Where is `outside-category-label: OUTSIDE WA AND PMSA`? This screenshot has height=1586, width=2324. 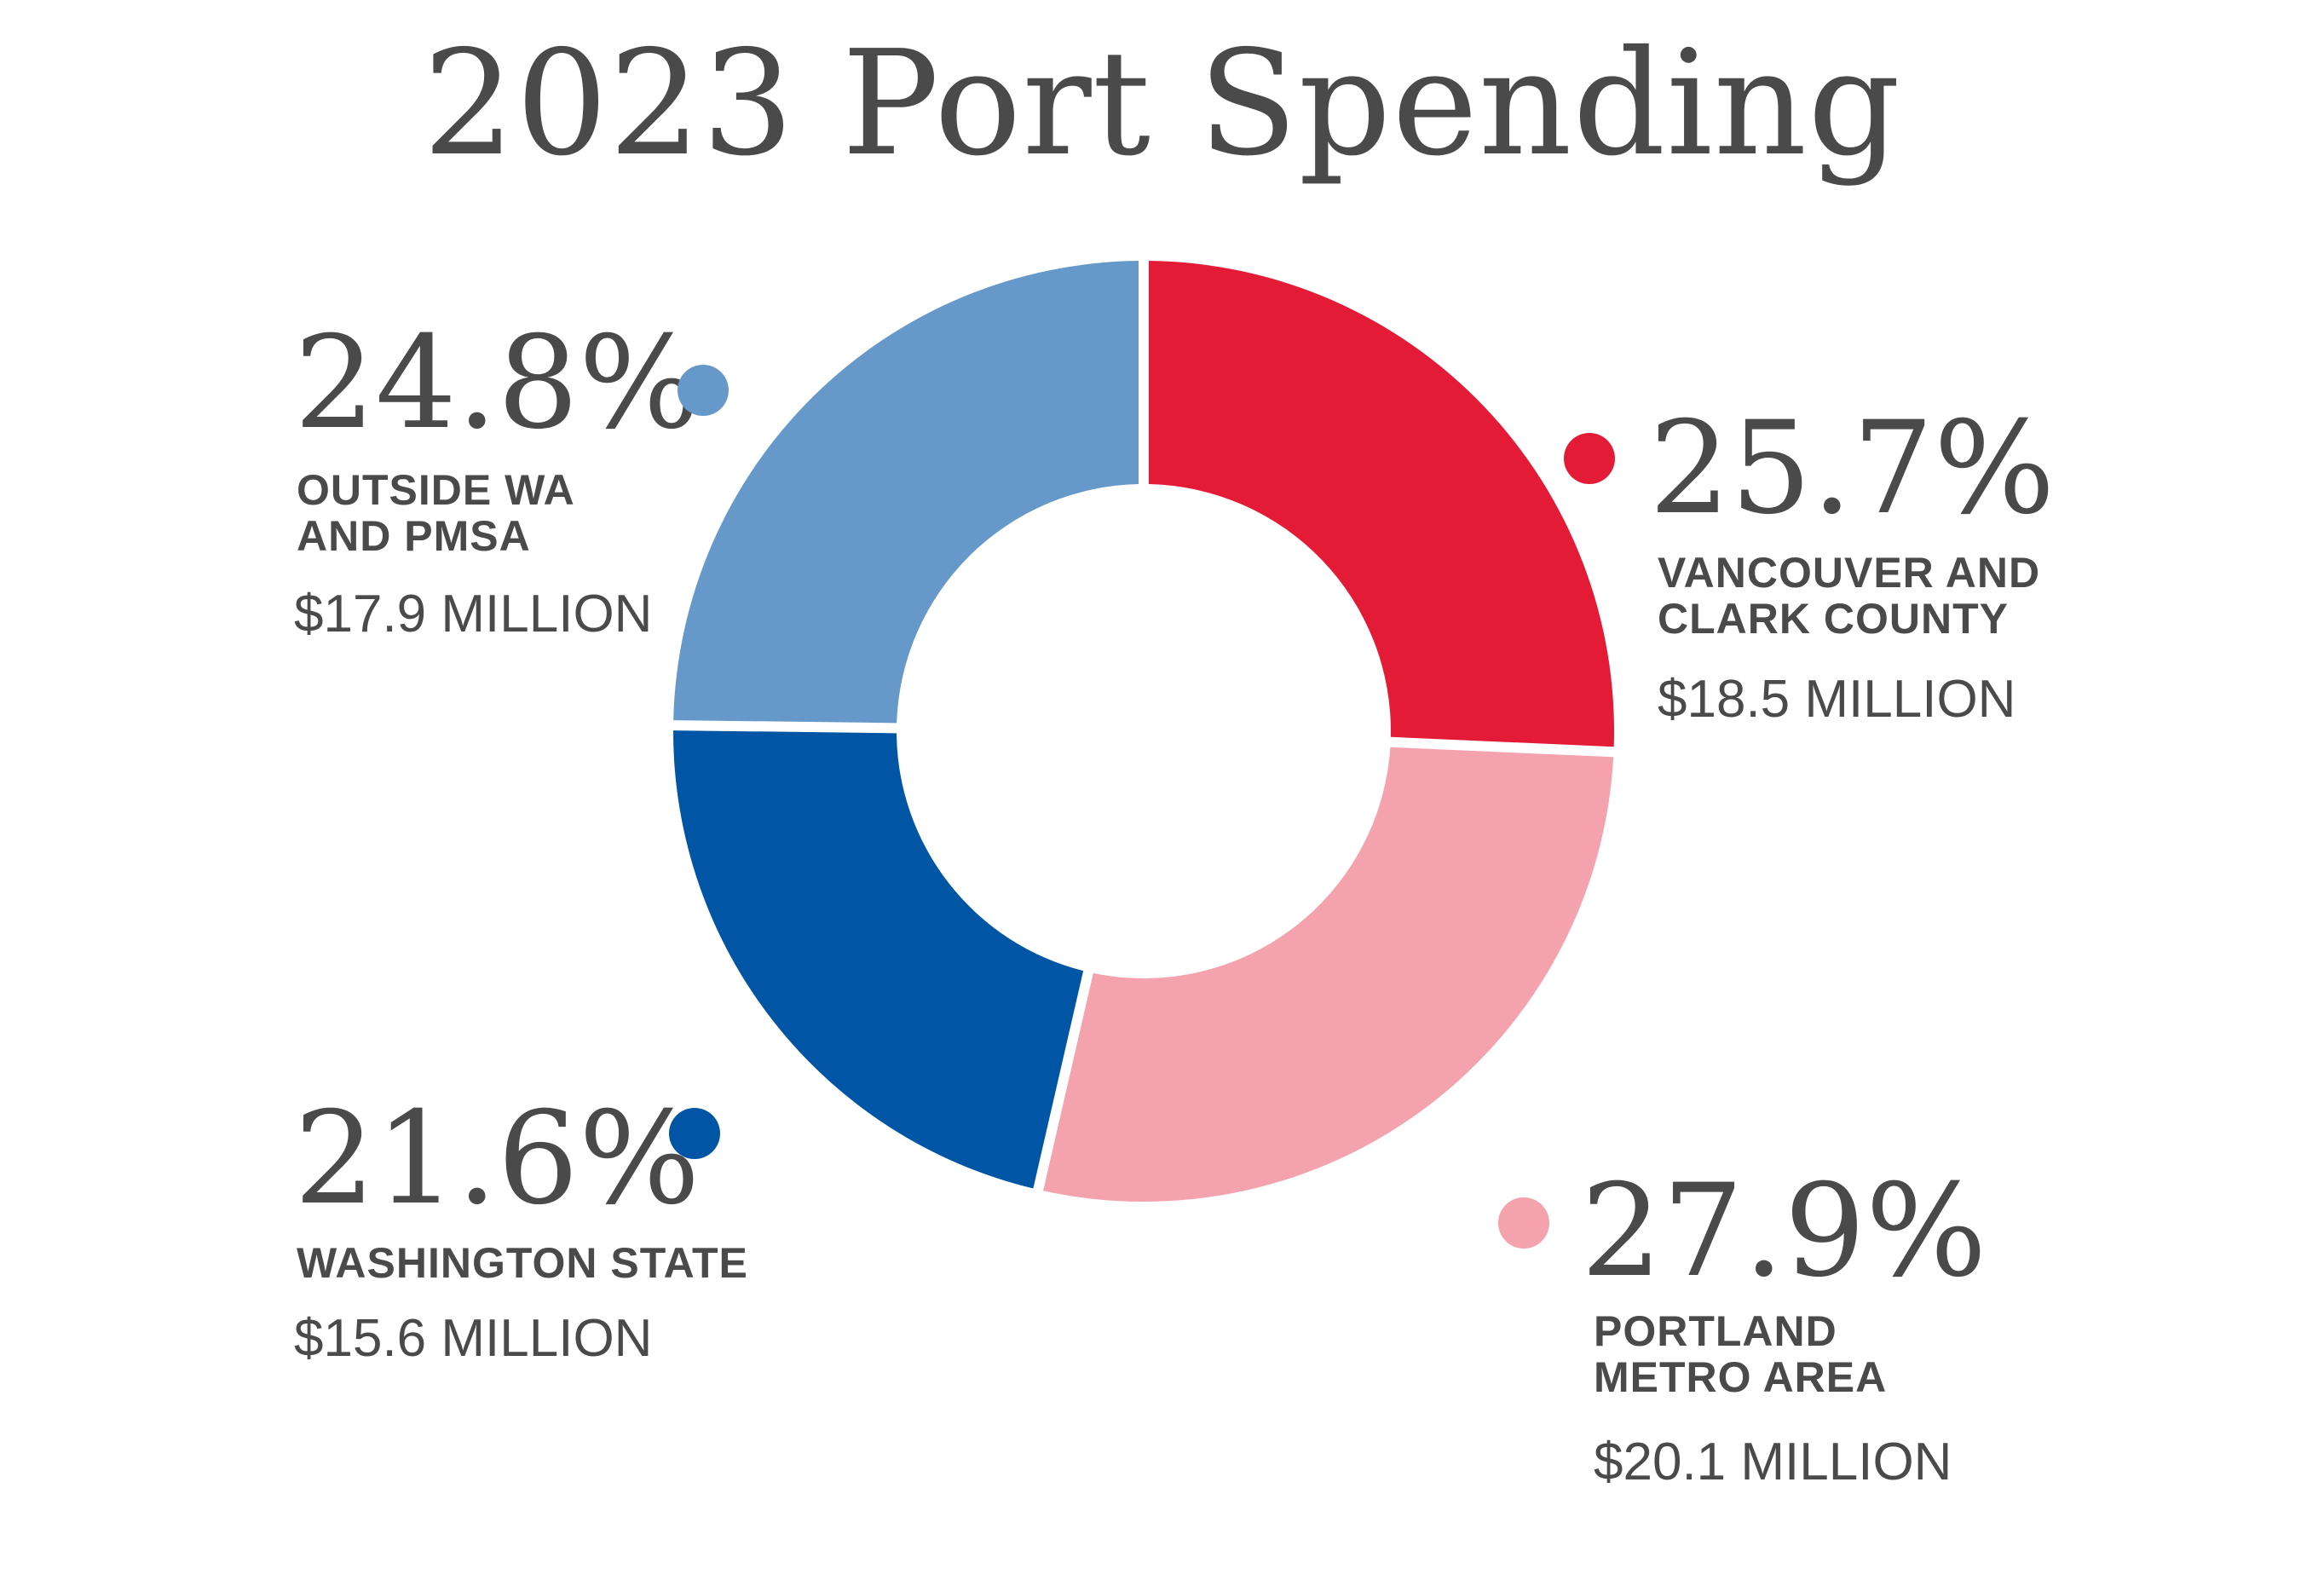
outside-category-label: OUTSIDE WA AND PMSA is located at coordinates (436, 513).